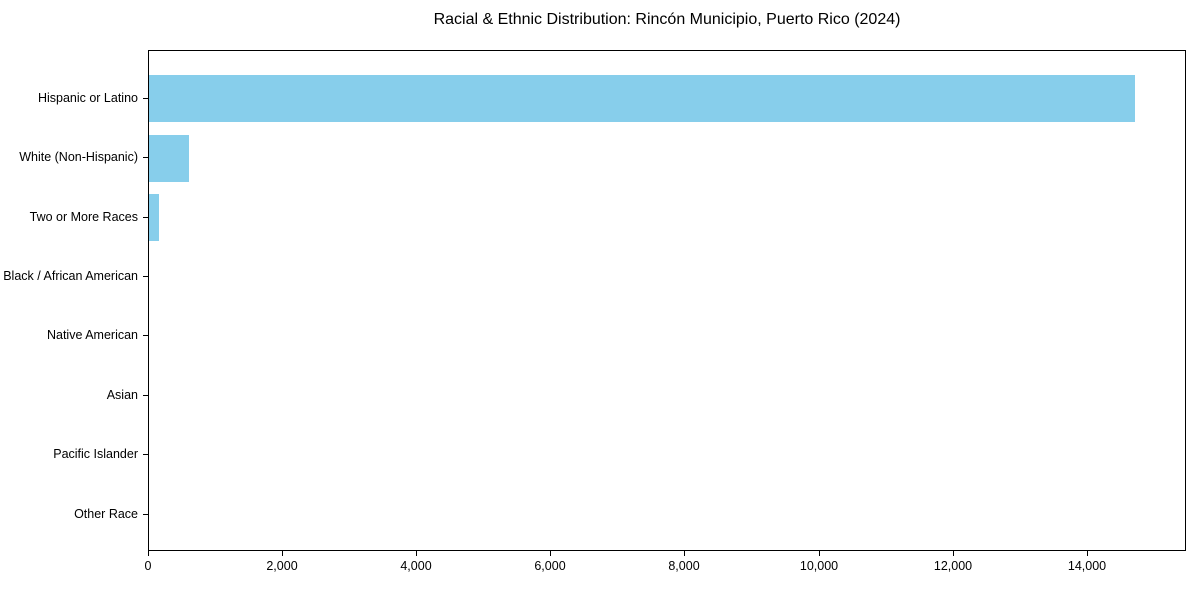 This screenshot has width=1200, height=600. I want to click on category-label: Native American, so click(92, 335).